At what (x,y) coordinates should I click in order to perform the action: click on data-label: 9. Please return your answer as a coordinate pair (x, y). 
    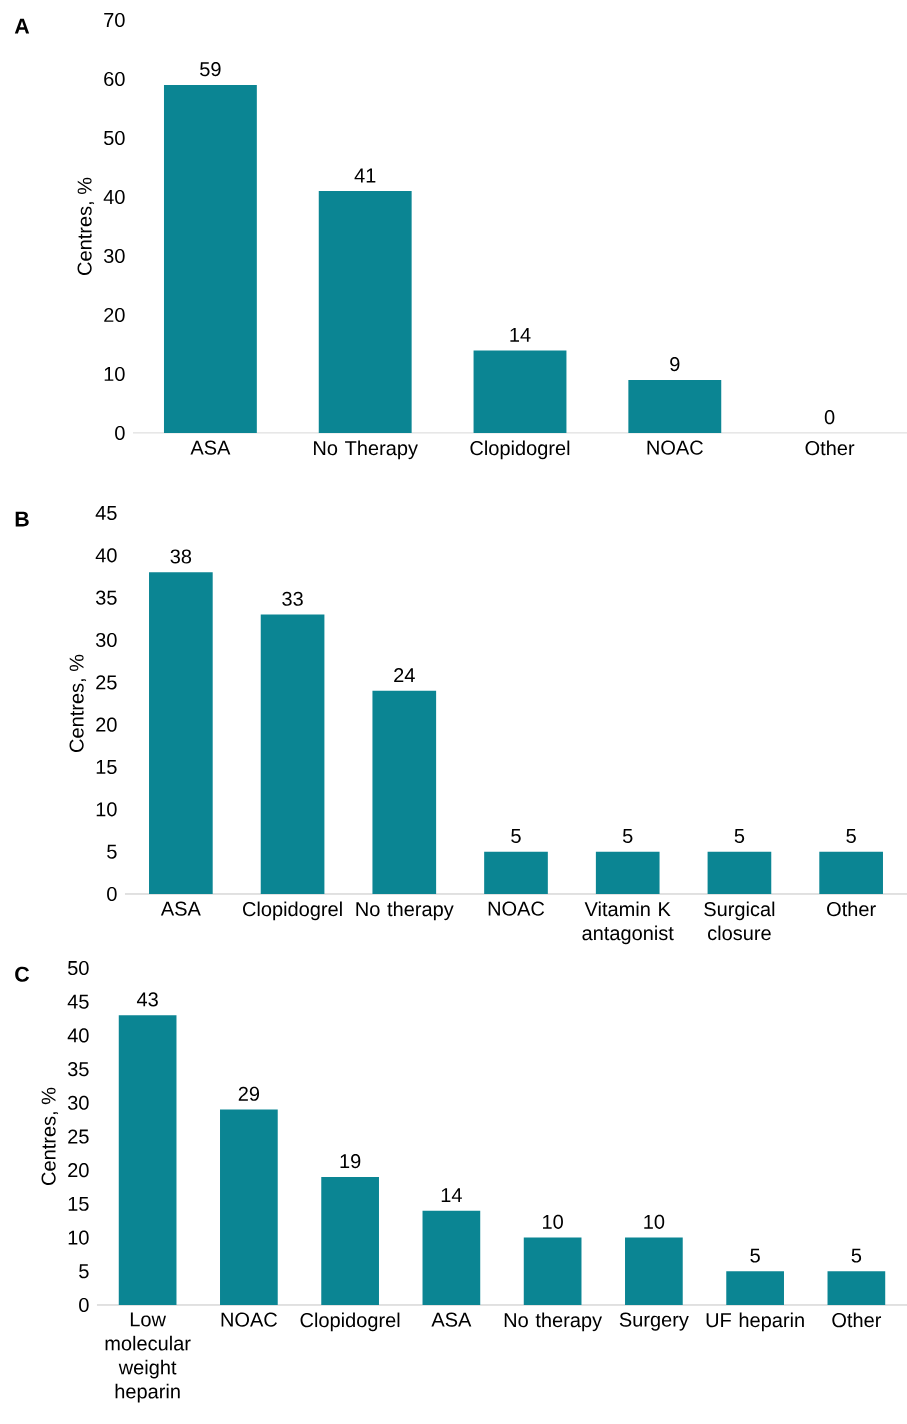
    Looking at the image, I should click on (675, 364).